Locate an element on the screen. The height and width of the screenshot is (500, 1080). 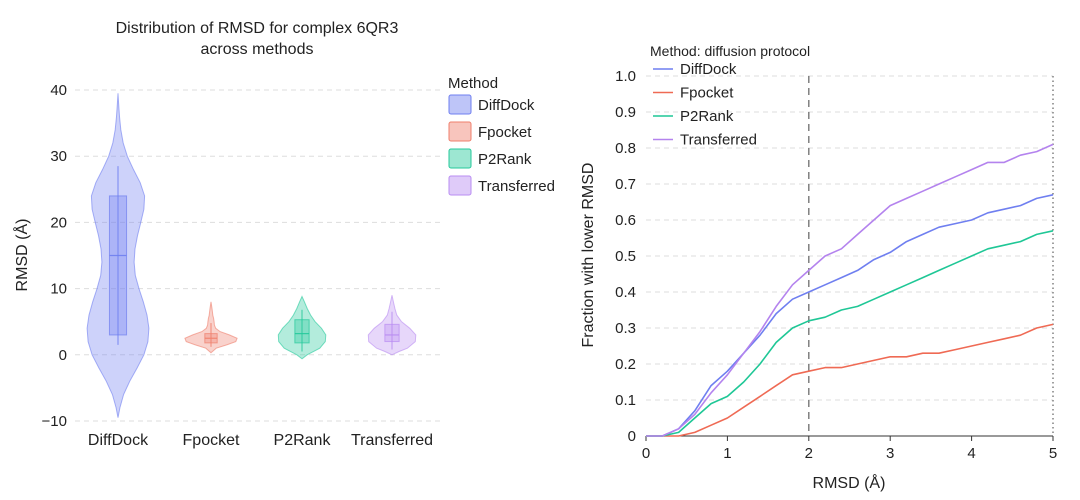
cdf-x-tick-label: 0 is located at coordinates (646, 453).